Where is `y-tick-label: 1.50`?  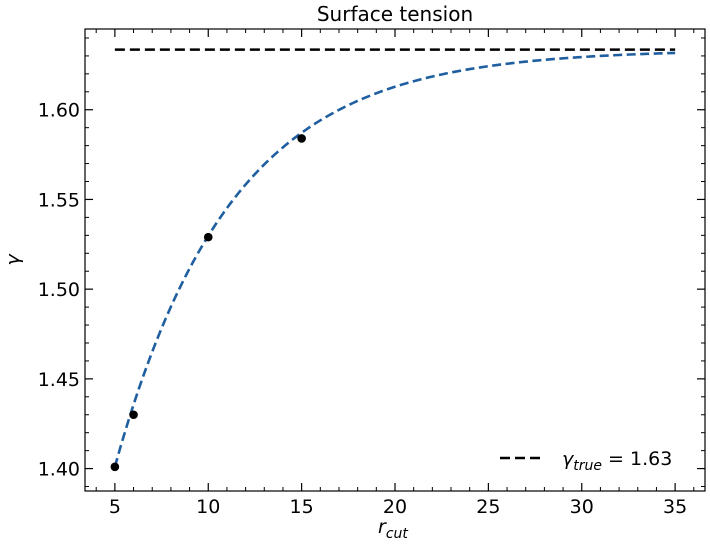
y-tick-label: 1.50 is located at coordinates (59, 290).